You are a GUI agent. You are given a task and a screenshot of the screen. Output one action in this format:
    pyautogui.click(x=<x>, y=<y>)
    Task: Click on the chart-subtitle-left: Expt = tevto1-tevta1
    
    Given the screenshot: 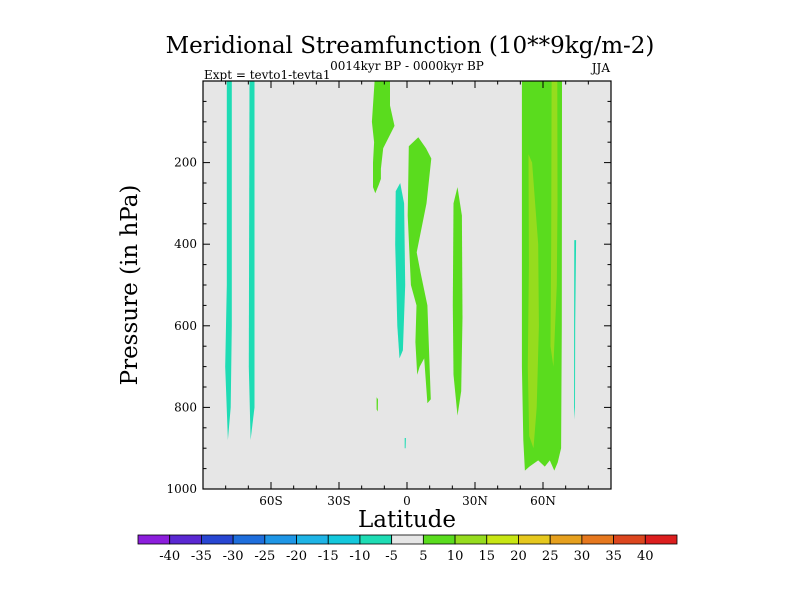 What is the action you would take?
    pyautogui.click(x=267, y=75)
    